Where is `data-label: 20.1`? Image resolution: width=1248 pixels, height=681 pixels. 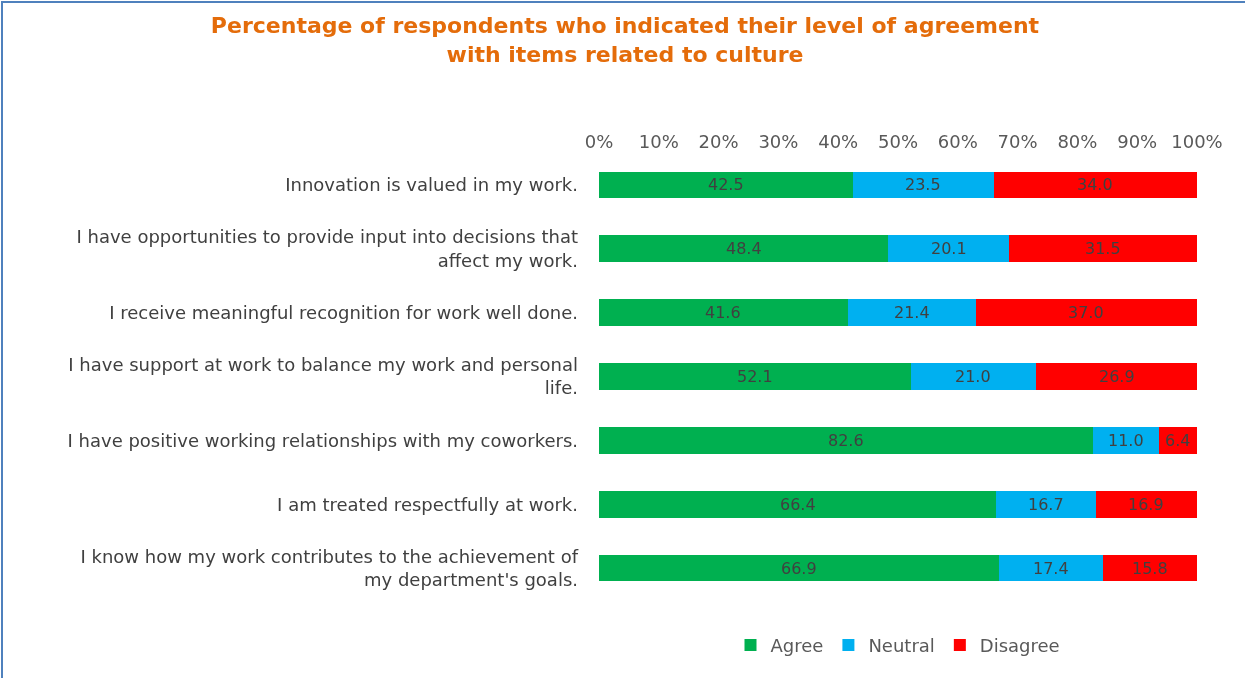
data-label: 20.1 is located at coordinates (949, 248).